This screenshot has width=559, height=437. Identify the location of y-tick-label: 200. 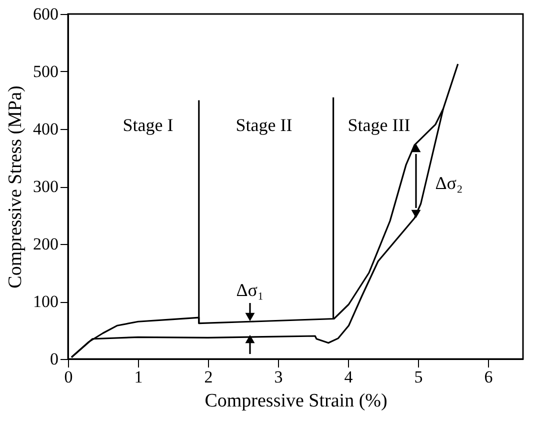
(45, 244).